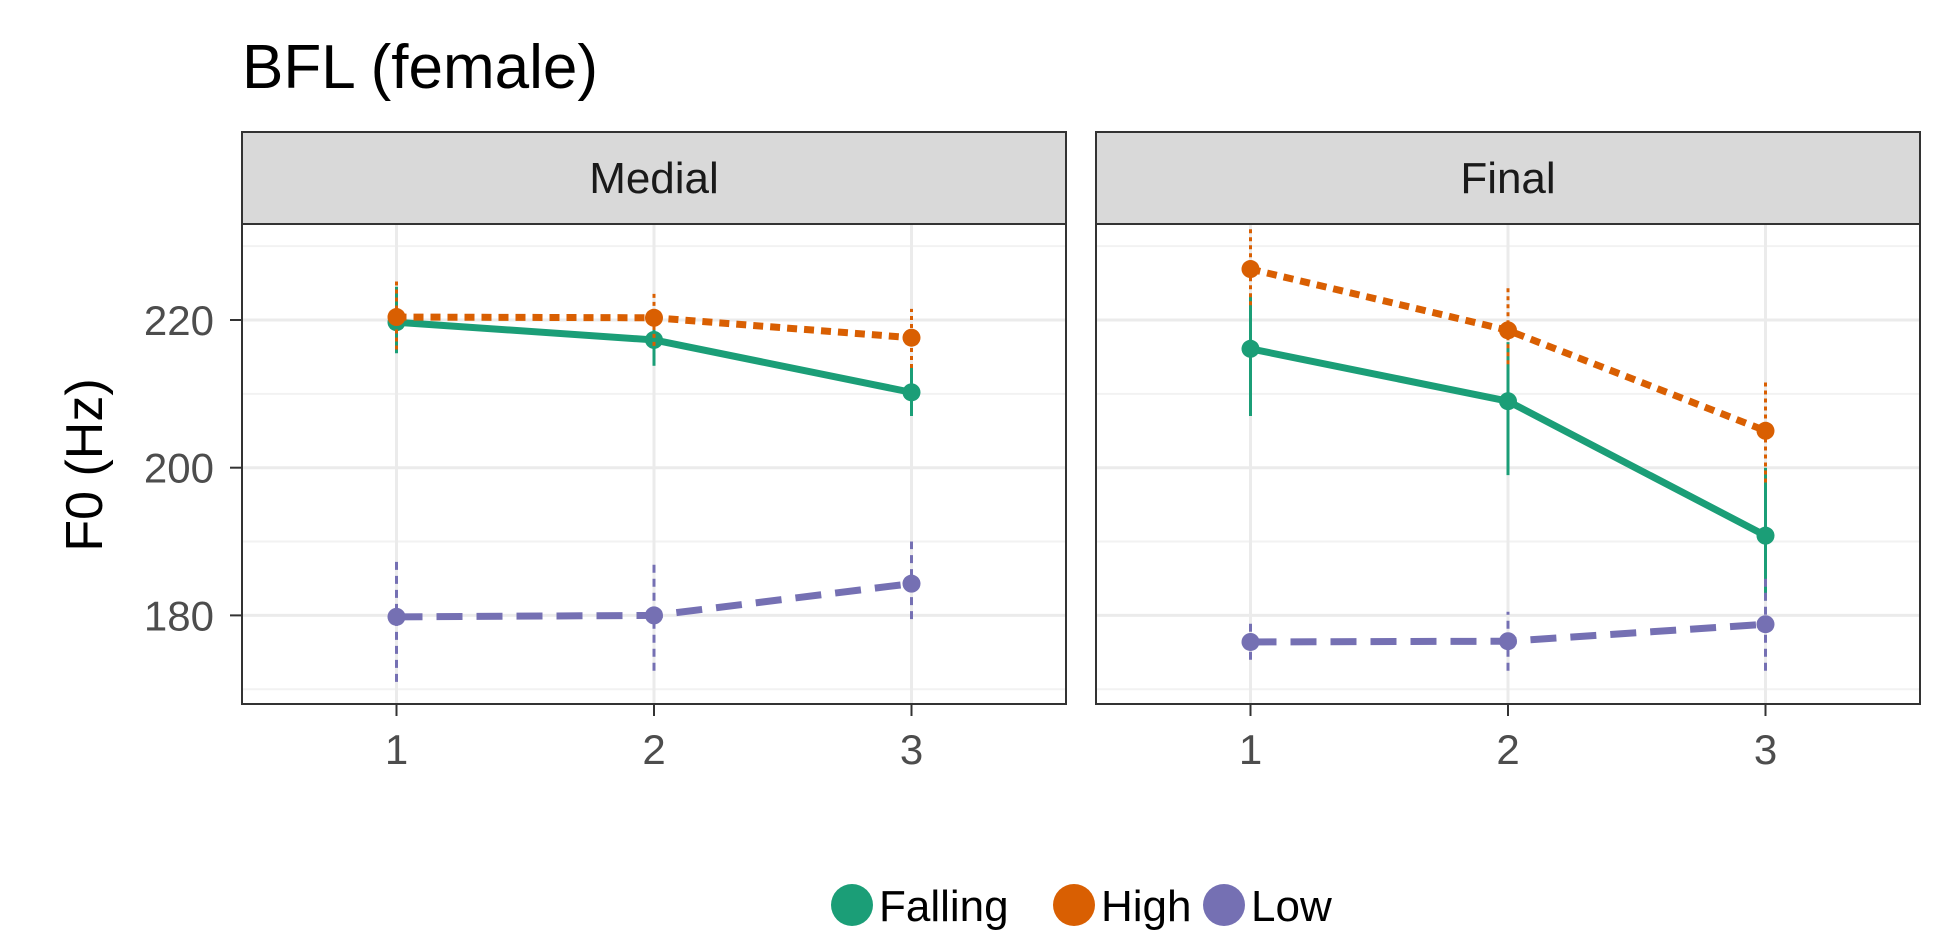  I want to click on facet-strip-label-final: Final, so click(1507, 178).